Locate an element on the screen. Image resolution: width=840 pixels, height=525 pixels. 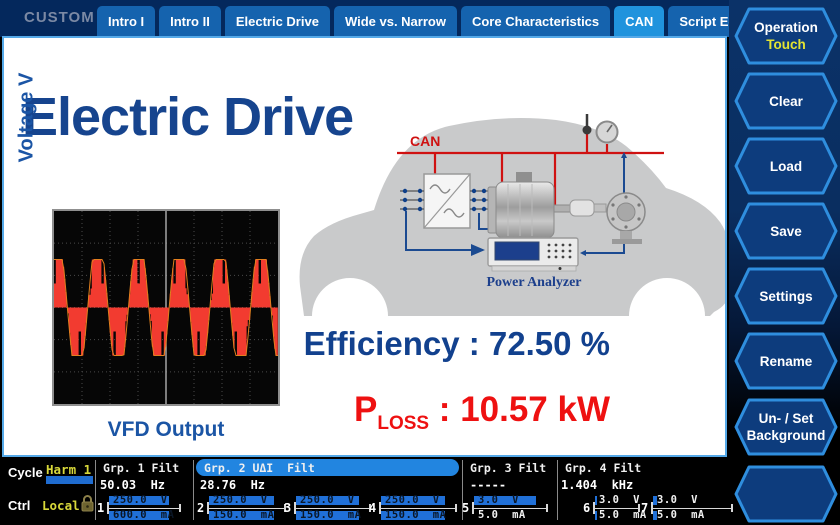
group-frequency-2: 28.76 Hz is located at coordinates (233, 485).